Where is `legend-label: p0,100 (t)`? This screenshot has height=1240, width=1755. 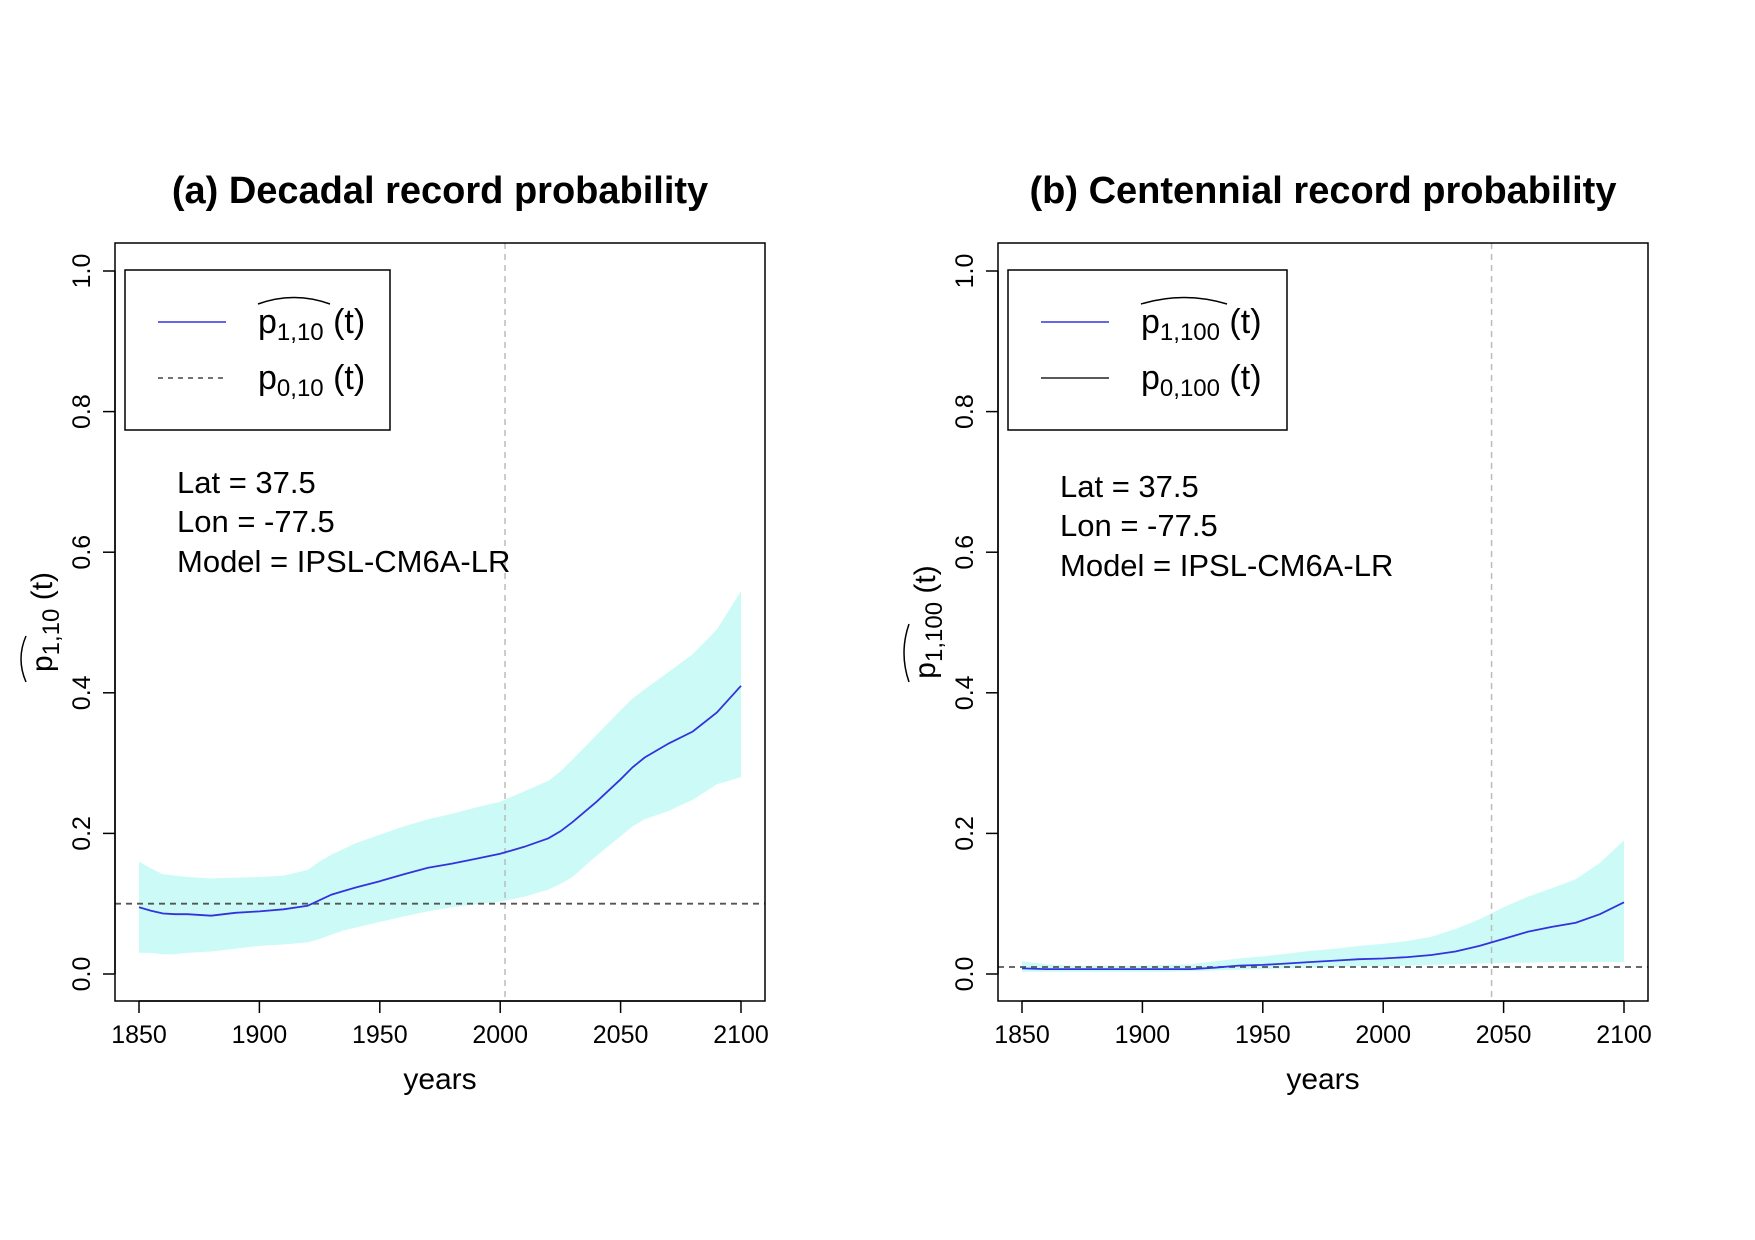
legend-label: p0,100 (t) is located at coordinates (1201, 380).